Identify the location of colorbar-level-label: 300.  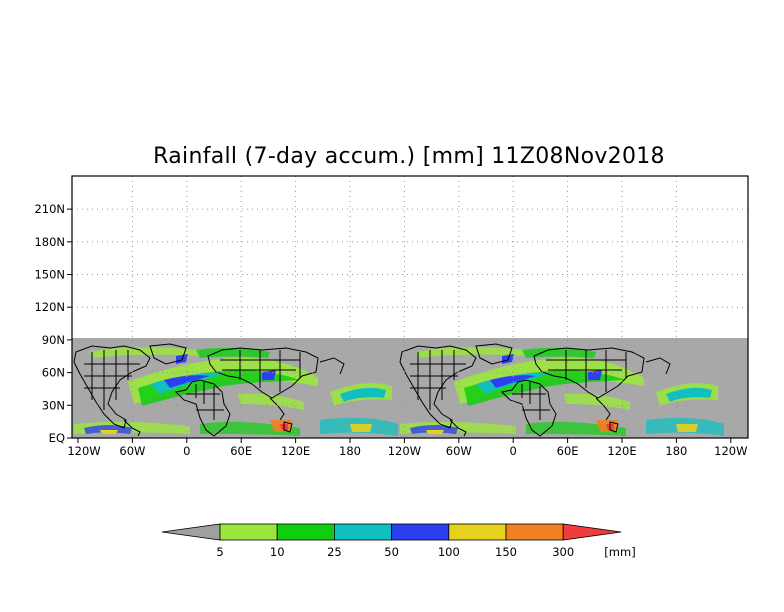
(563, 552).